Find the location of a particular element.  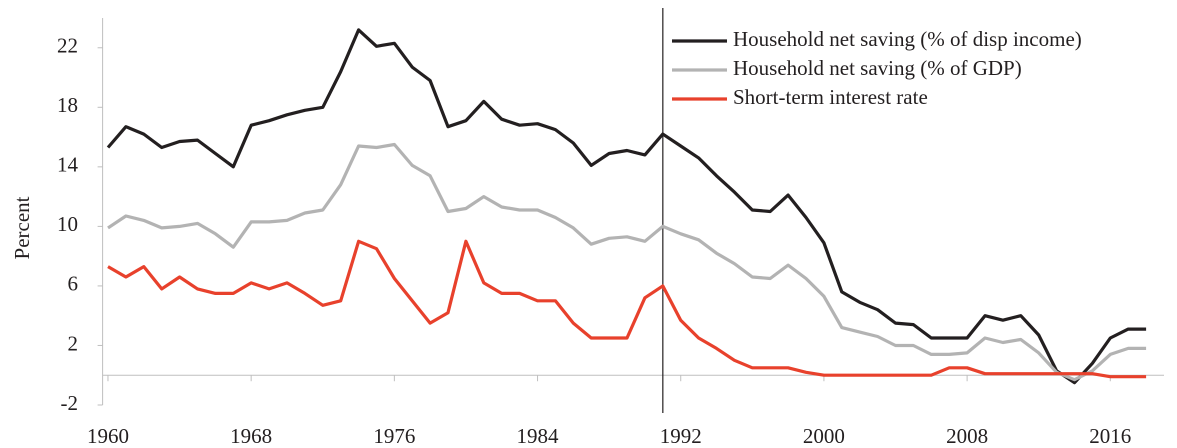

x-tick-label: 1984 is located at coordinates (538, 436).